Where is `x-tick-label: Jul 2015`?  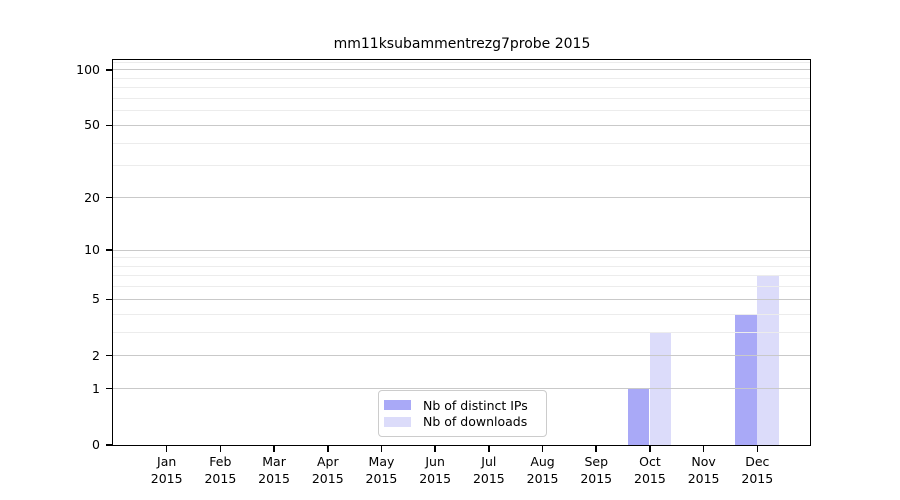
x-tick-label: Jul 2015 is located at coordinates (488, 470).